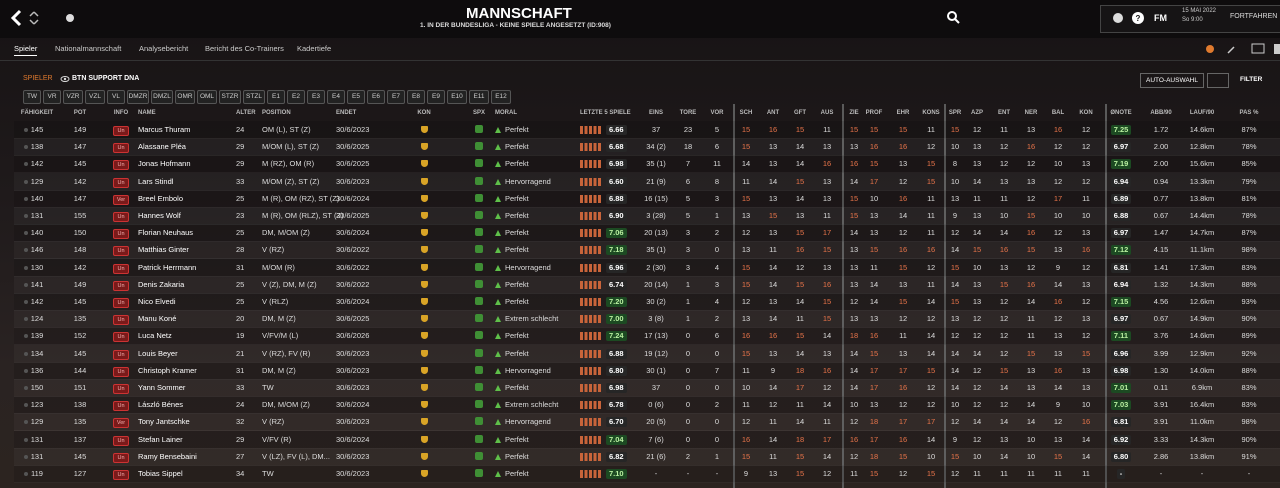 The width and height of the screenshot is (1280, 488). What do you see at coordinates (1121, 353) in the screenshot?
I see `average-rating: 6.96` at bounding box center [1121, 353].